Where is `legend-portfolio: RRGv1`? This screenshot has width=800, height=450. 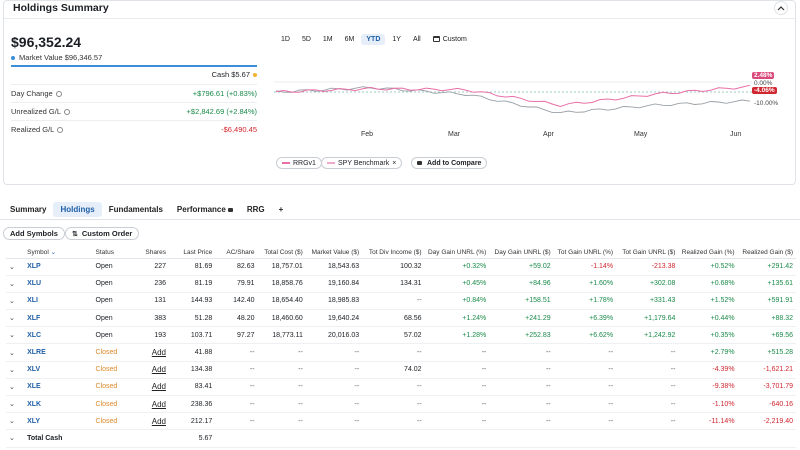
legend-portfolio: RRGv1 is located at coordinates (299, 163).